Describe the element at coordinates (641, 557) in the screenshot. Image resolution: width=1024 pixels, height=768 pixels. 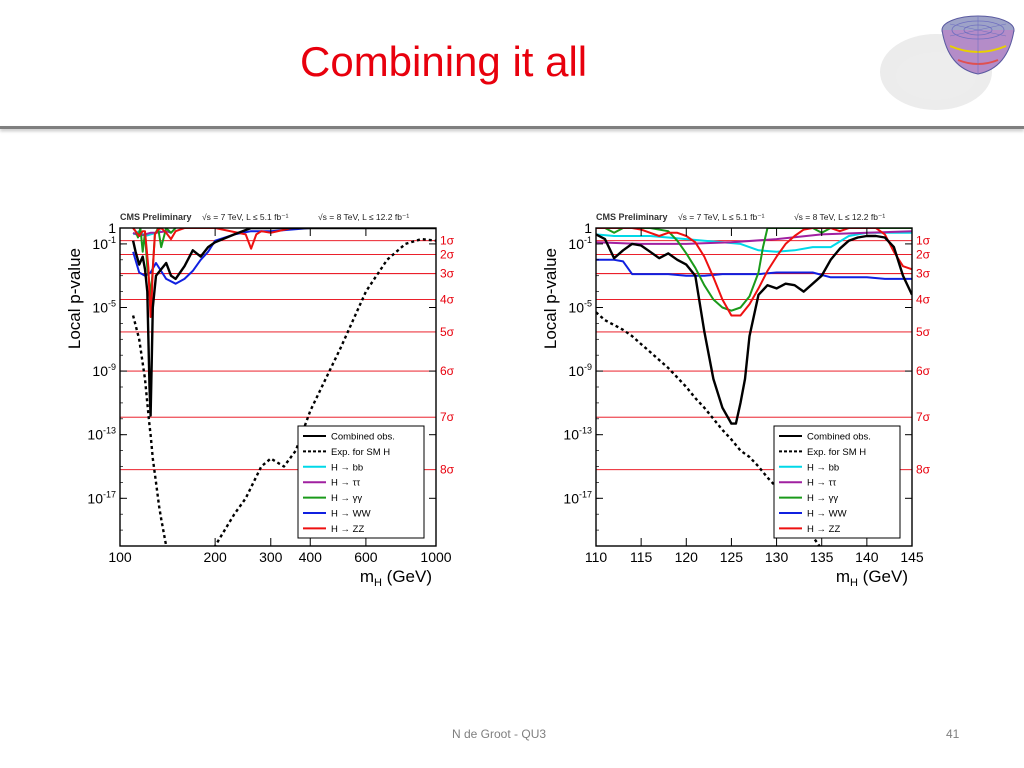
I see `x-tick-label: 115` at that location.